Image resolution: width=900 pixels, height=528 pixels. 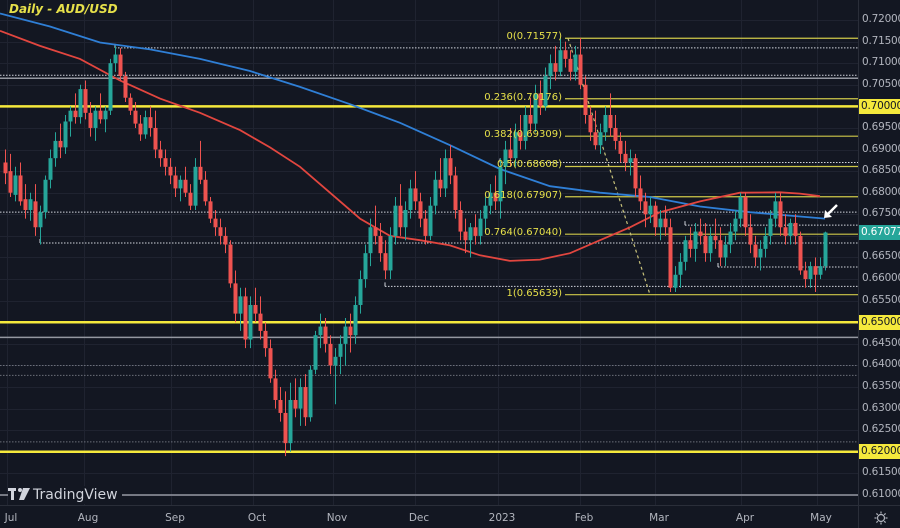 I want to click on price-tick-label: 0.64500, so click(x=881, y=342).